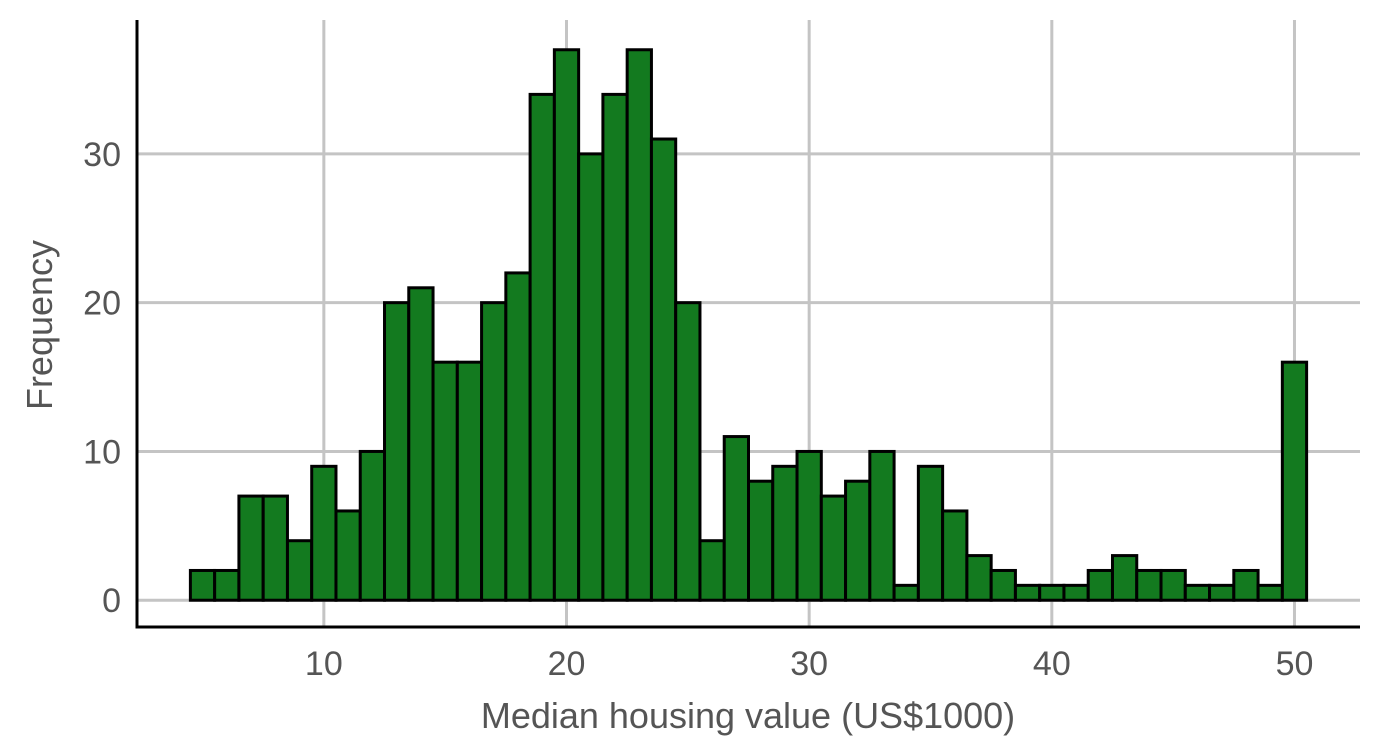 This screenshot has width=1382, height=756. Describe the element at coordinates (102, 452) in the screenshot. I see `y-tick-label-10: 10` at that location.